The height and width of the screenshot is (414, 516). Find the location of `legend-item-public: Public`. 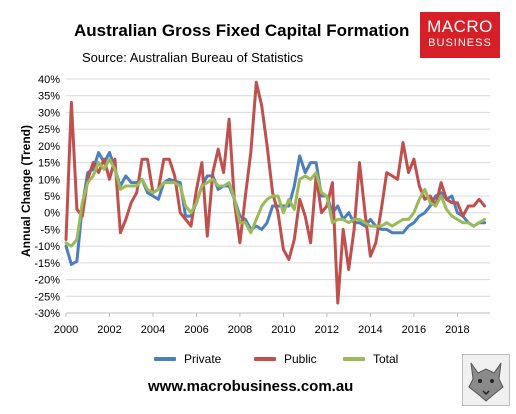

legend-item-public: Public is located at coordinates (285, 359).